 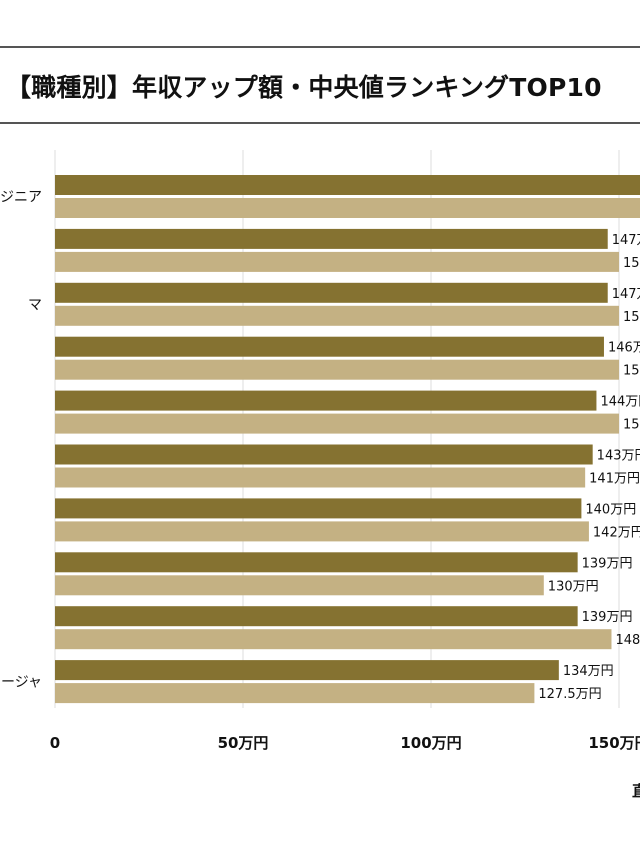 I want to click on x-tick-label: 100万円, so click(x=430, y=743).